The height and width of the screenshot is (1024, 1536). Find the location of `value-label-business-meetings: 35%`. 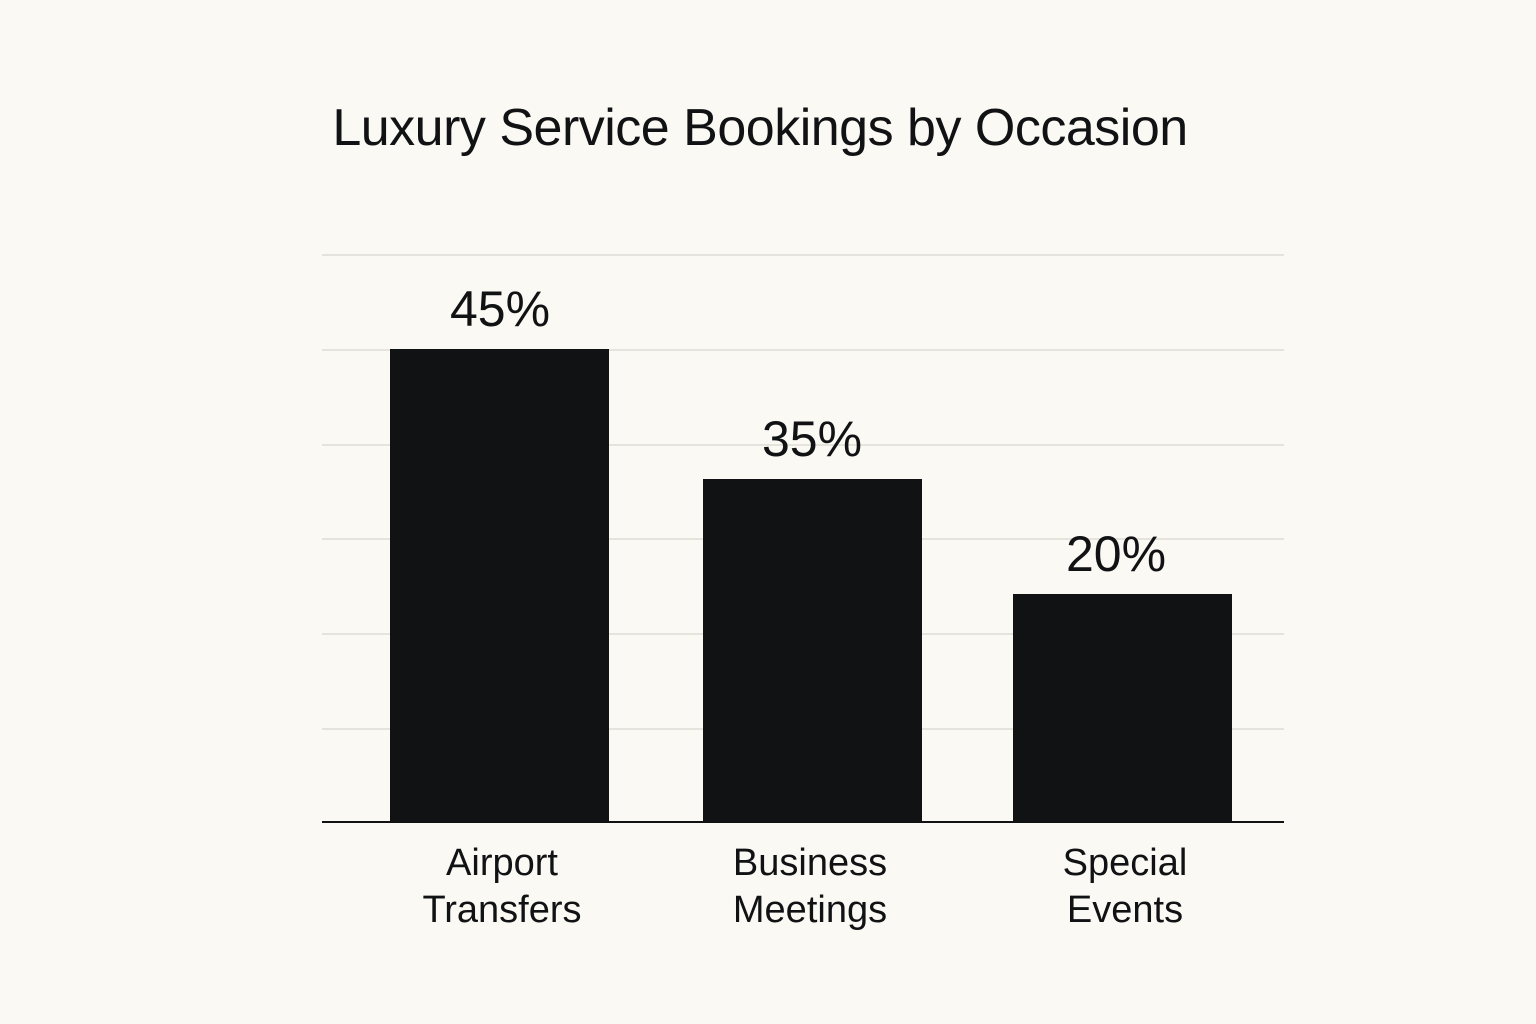

value-label-business-meetings: 35% is located at coordinates (812, 439).